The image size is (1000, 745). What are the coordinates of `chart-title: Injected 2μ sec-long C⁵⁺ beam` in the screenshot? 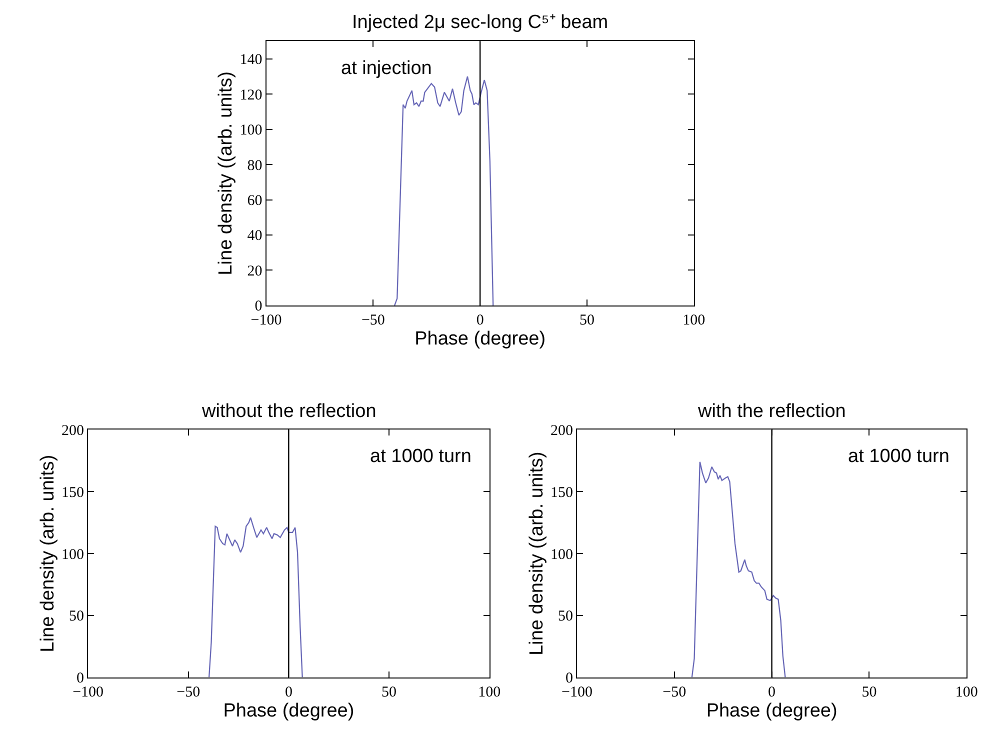 It's located at (480, 22).